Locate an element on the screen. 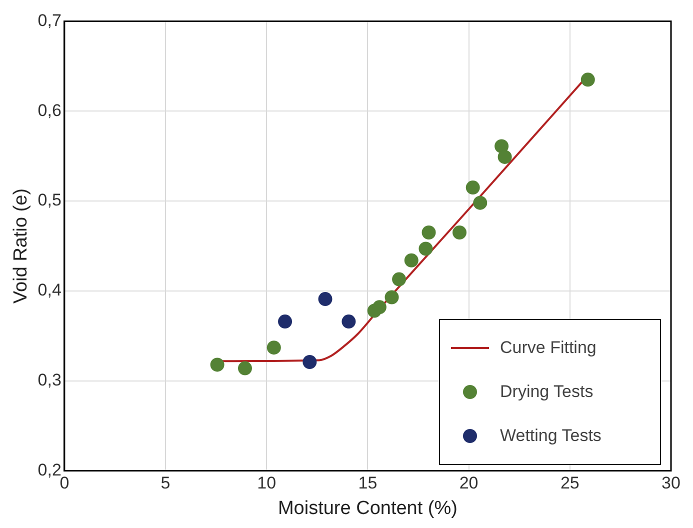 Image resolution: width=693 pixels, height=528 pixels. x-tick-label: 15 is located at coordinates (368, 483).